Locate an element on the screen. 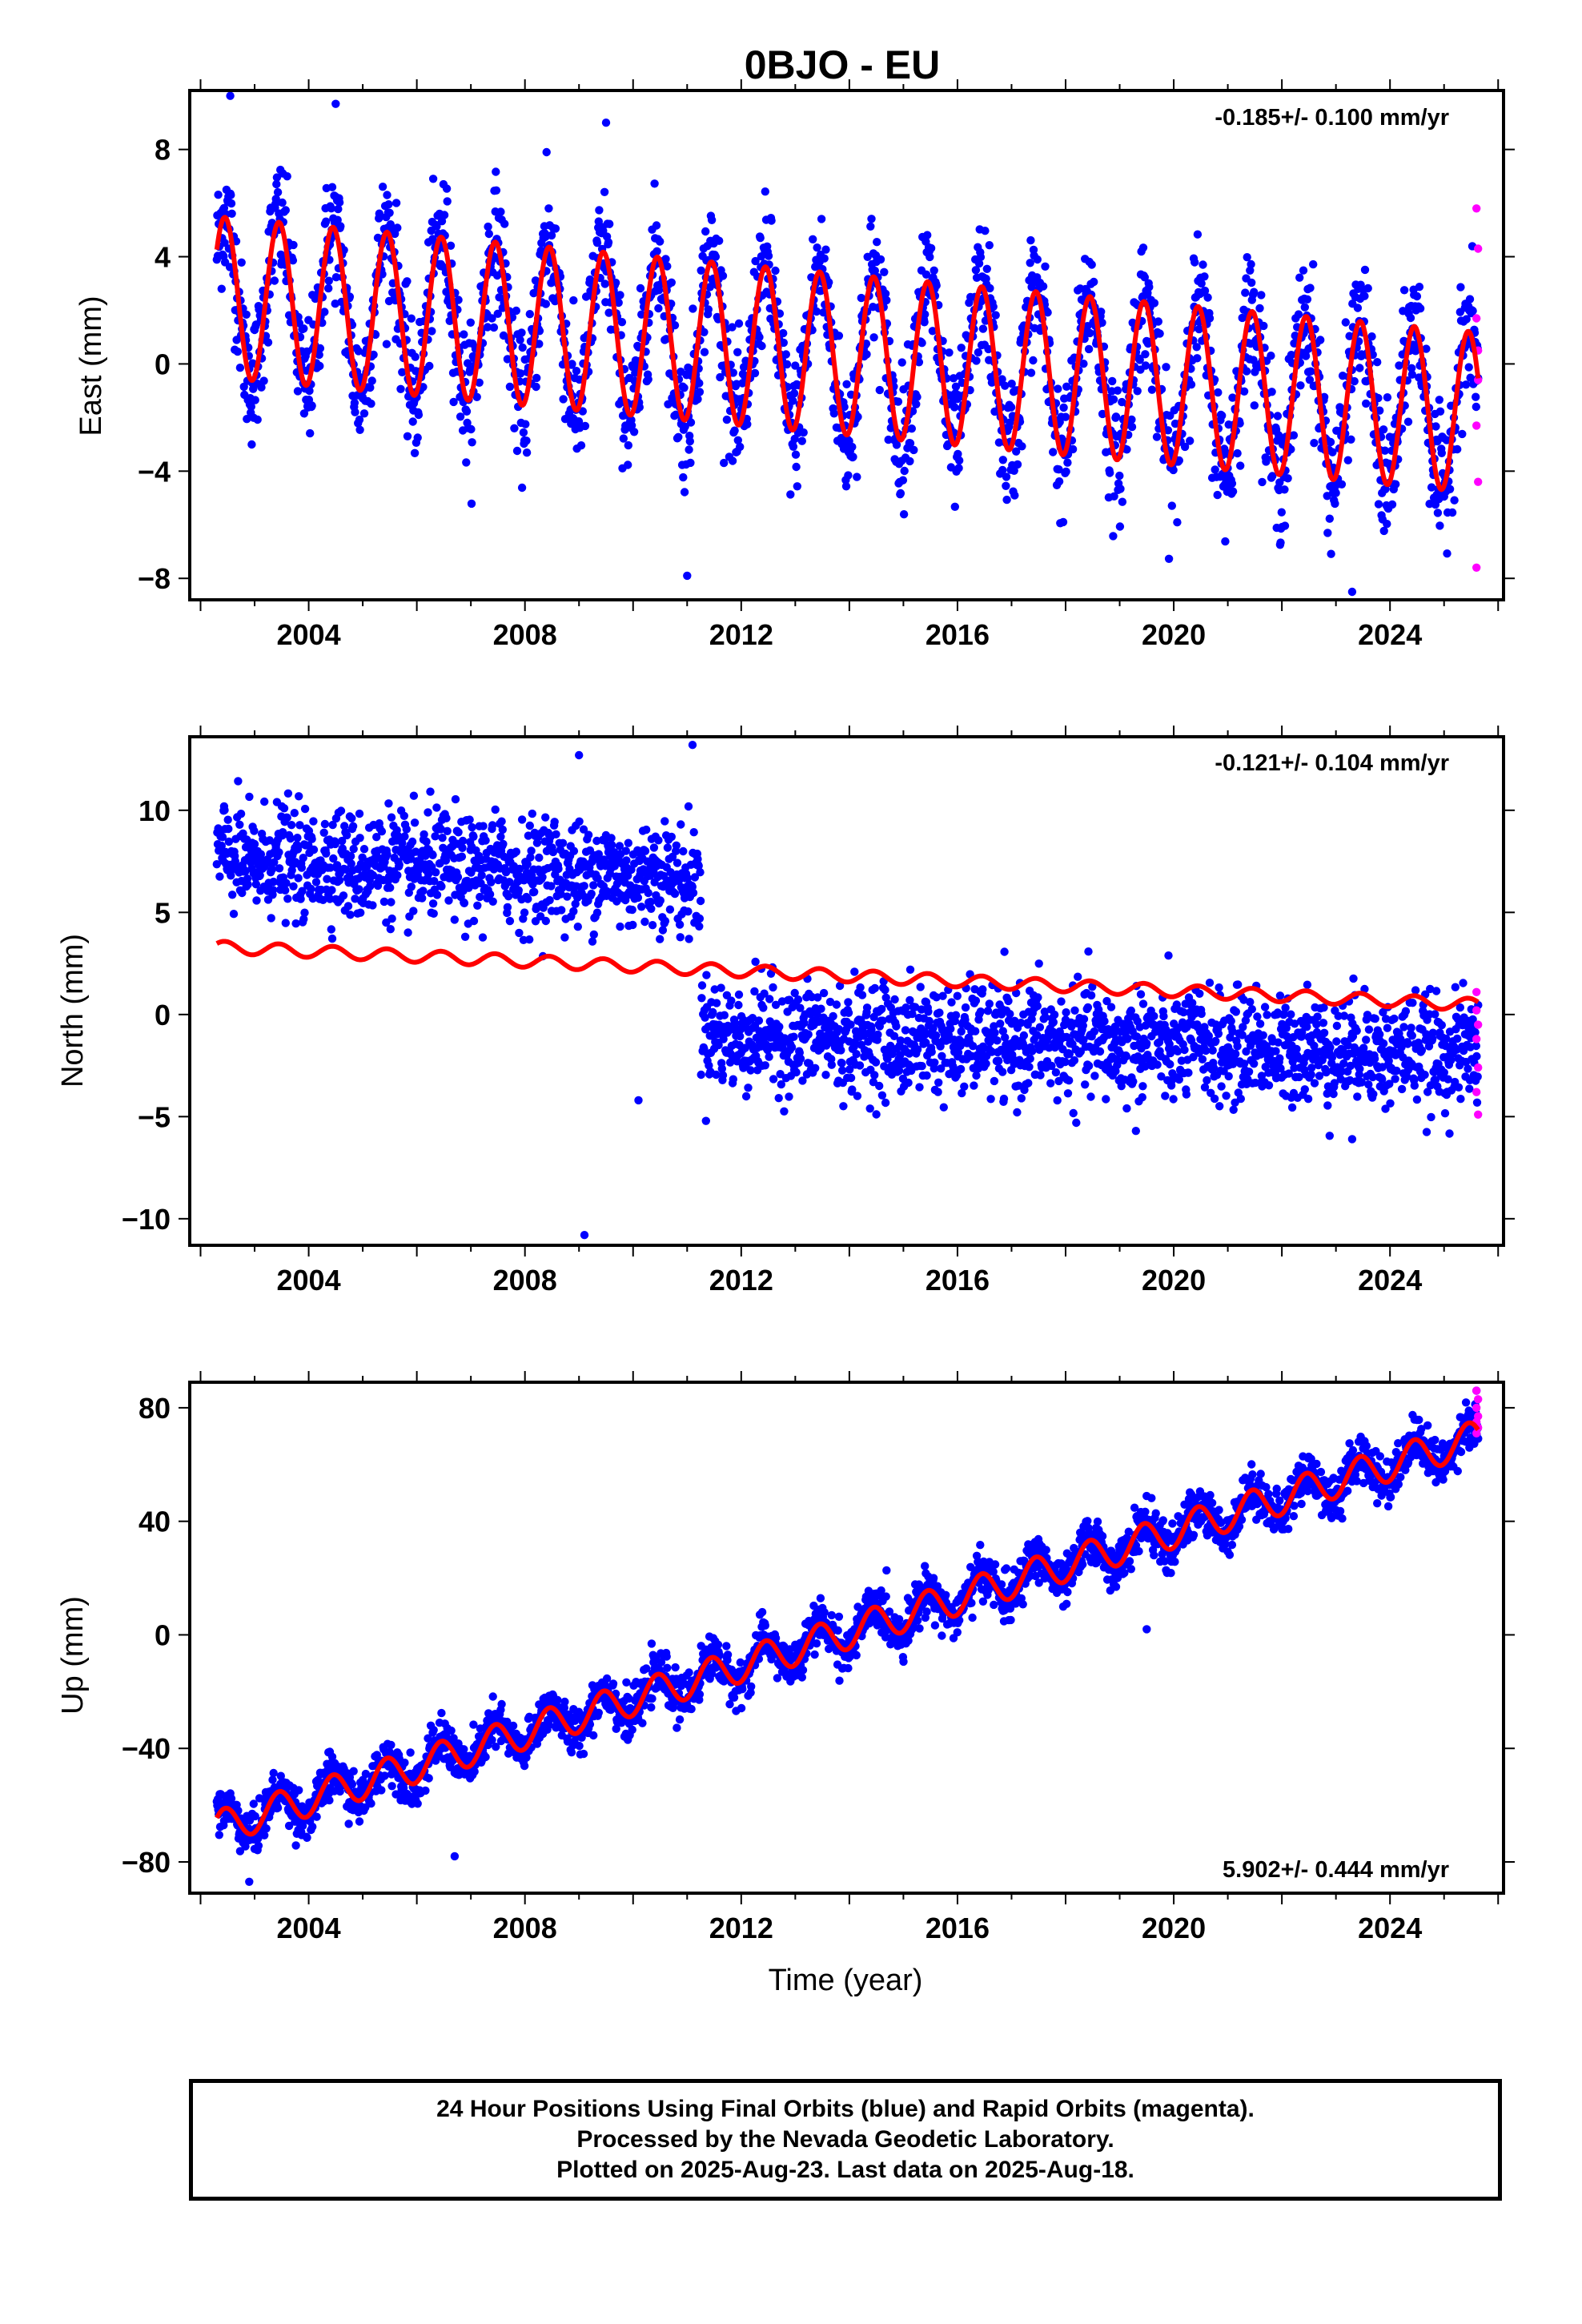  outlier-point is located at coordinates (606, 123).